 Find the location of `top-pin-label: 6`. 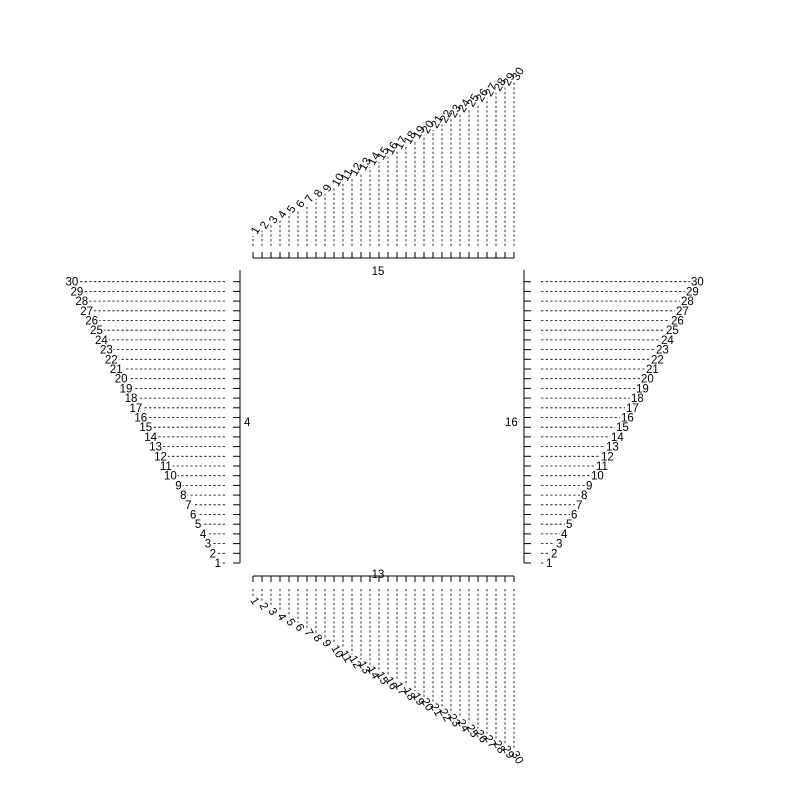

top-pin-label: 6 is located at coordinates (301, 204).